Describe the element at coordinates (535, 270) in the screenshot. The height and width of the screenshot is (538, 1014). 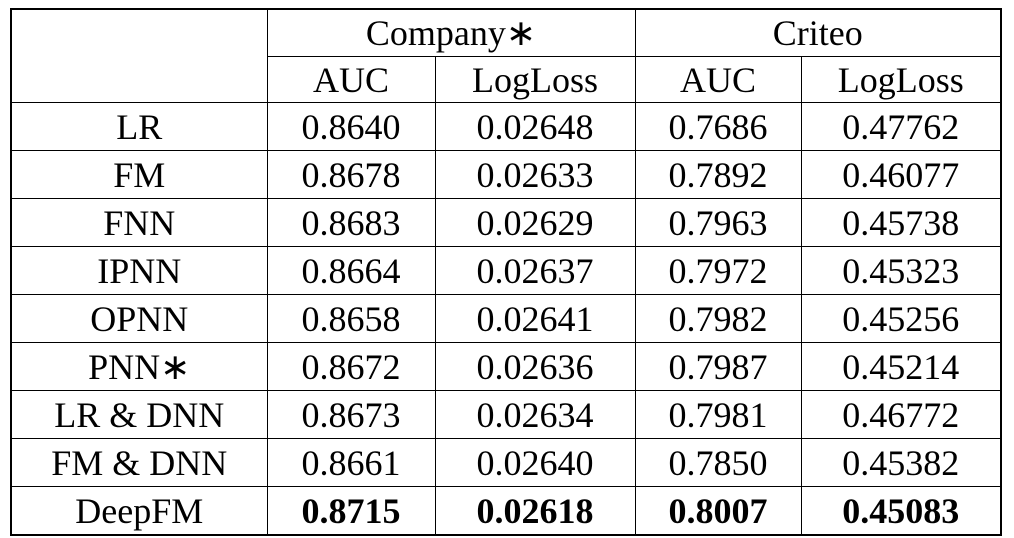
I see `metric-value: 0.02637` at that location.